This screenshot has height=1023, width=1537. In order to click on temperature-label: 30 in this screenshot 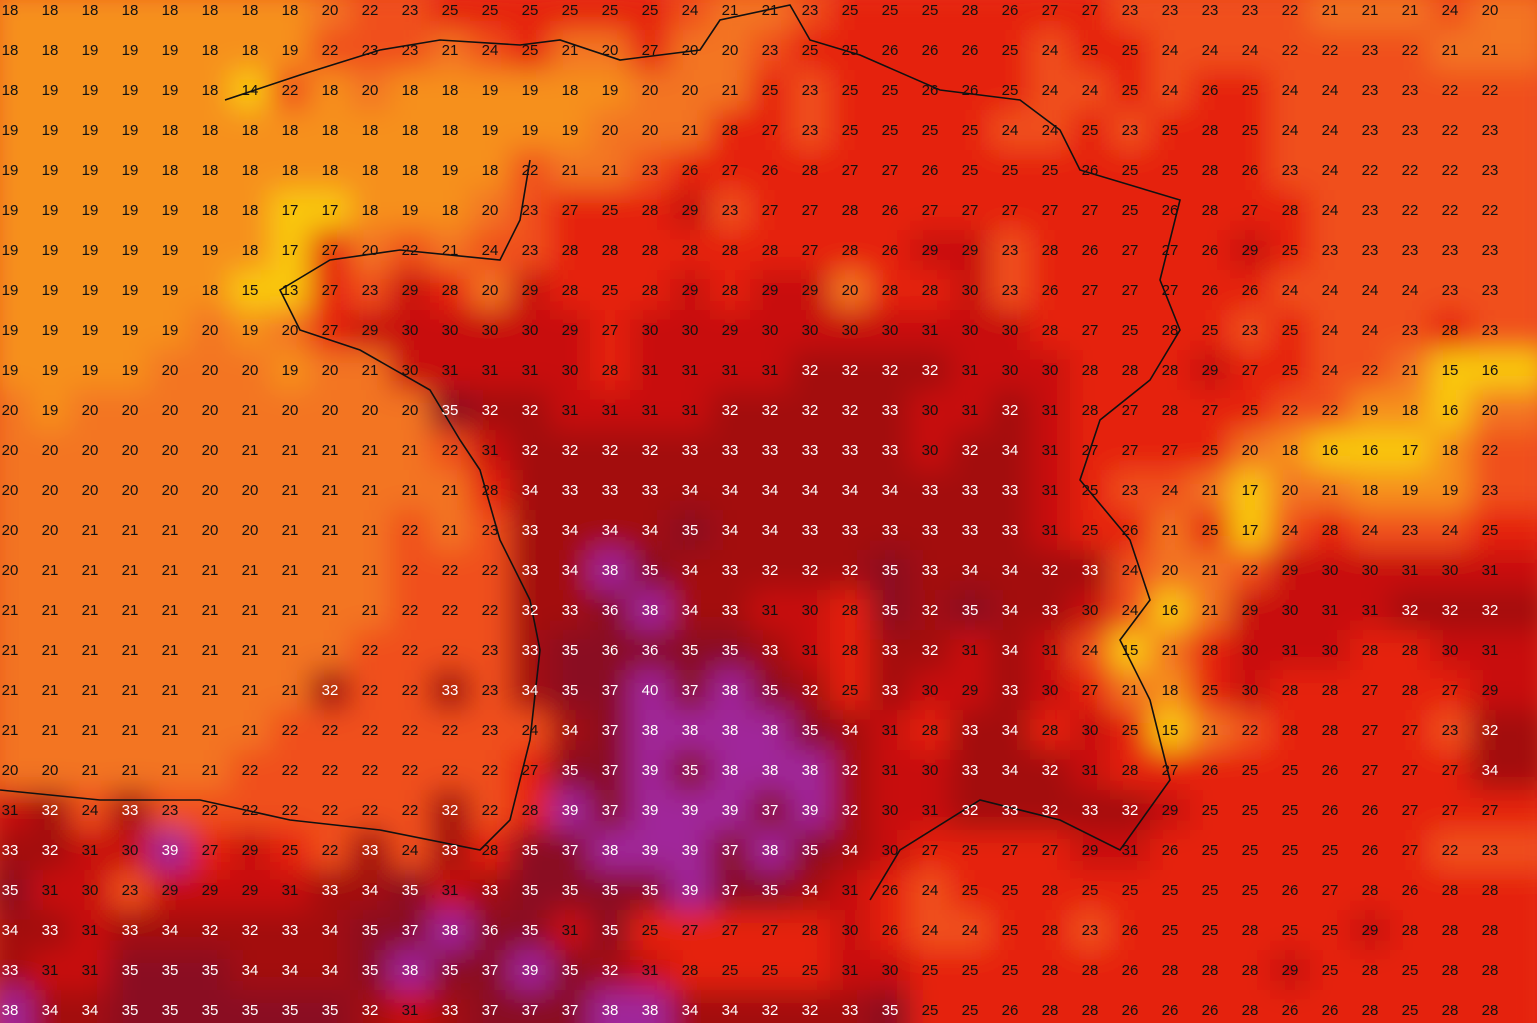, I will do `click(970, 290)`.